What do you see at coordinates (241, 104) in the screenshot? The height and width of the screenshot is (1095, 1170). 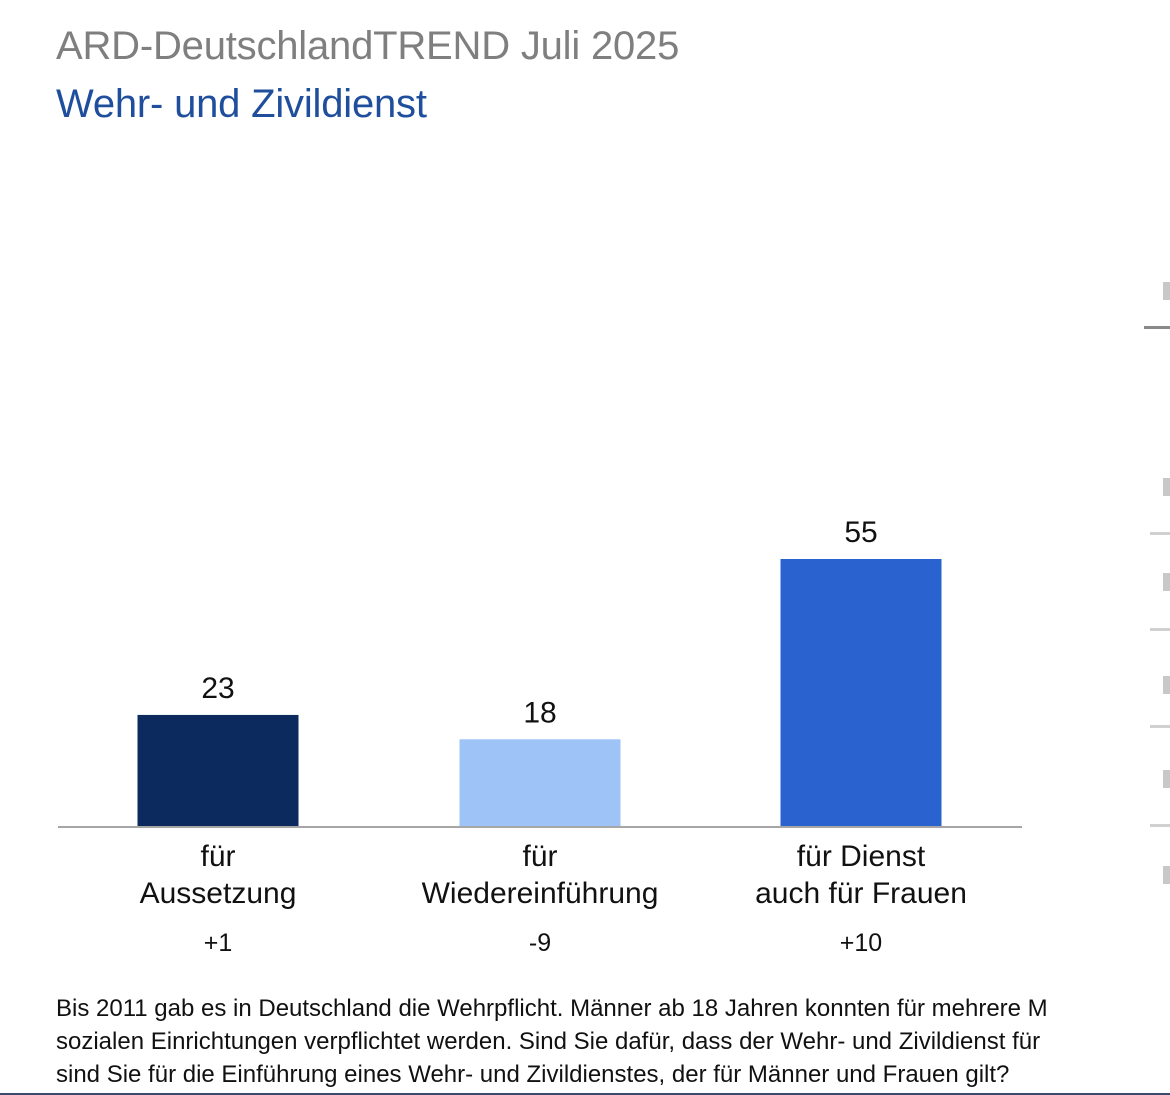 I see `chart-subtitle: Wehr- und Zivildienst` at bounding box center [241, 104].